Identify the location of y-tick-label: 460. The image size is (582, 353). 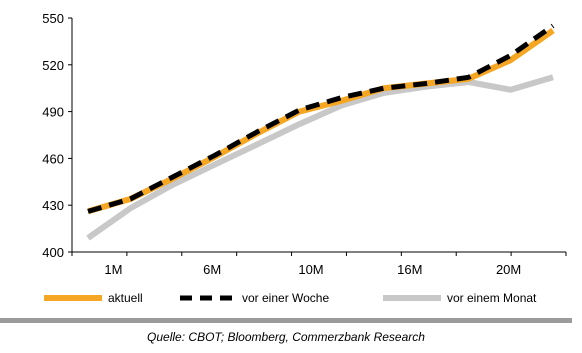
(53, 158).